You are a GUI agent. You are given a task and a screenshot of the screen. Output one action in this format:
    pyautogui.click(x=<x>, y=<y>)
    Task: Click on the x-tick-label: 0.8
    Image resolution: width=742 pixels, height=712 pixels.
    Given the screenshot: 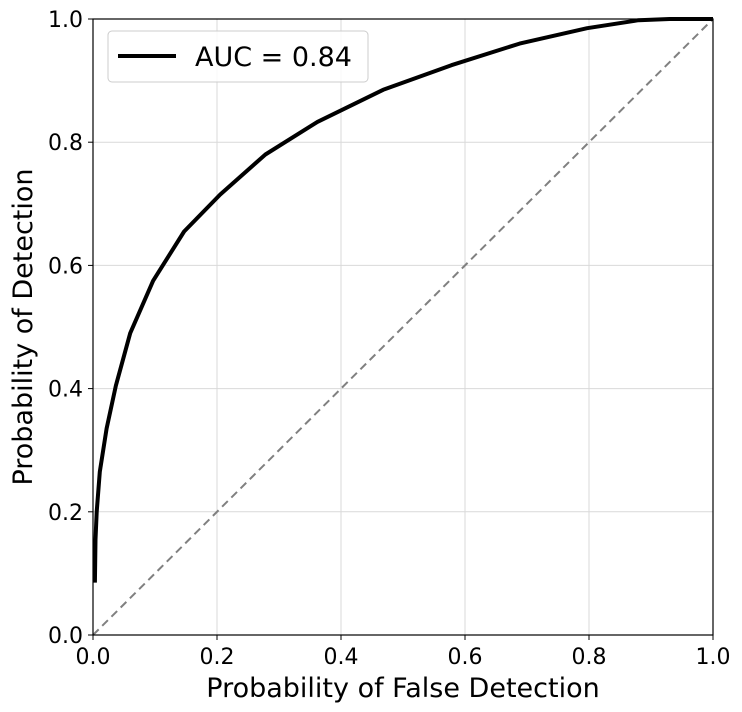 What is the action you would take?
    pyautogui.click(x=589, y=657)
    